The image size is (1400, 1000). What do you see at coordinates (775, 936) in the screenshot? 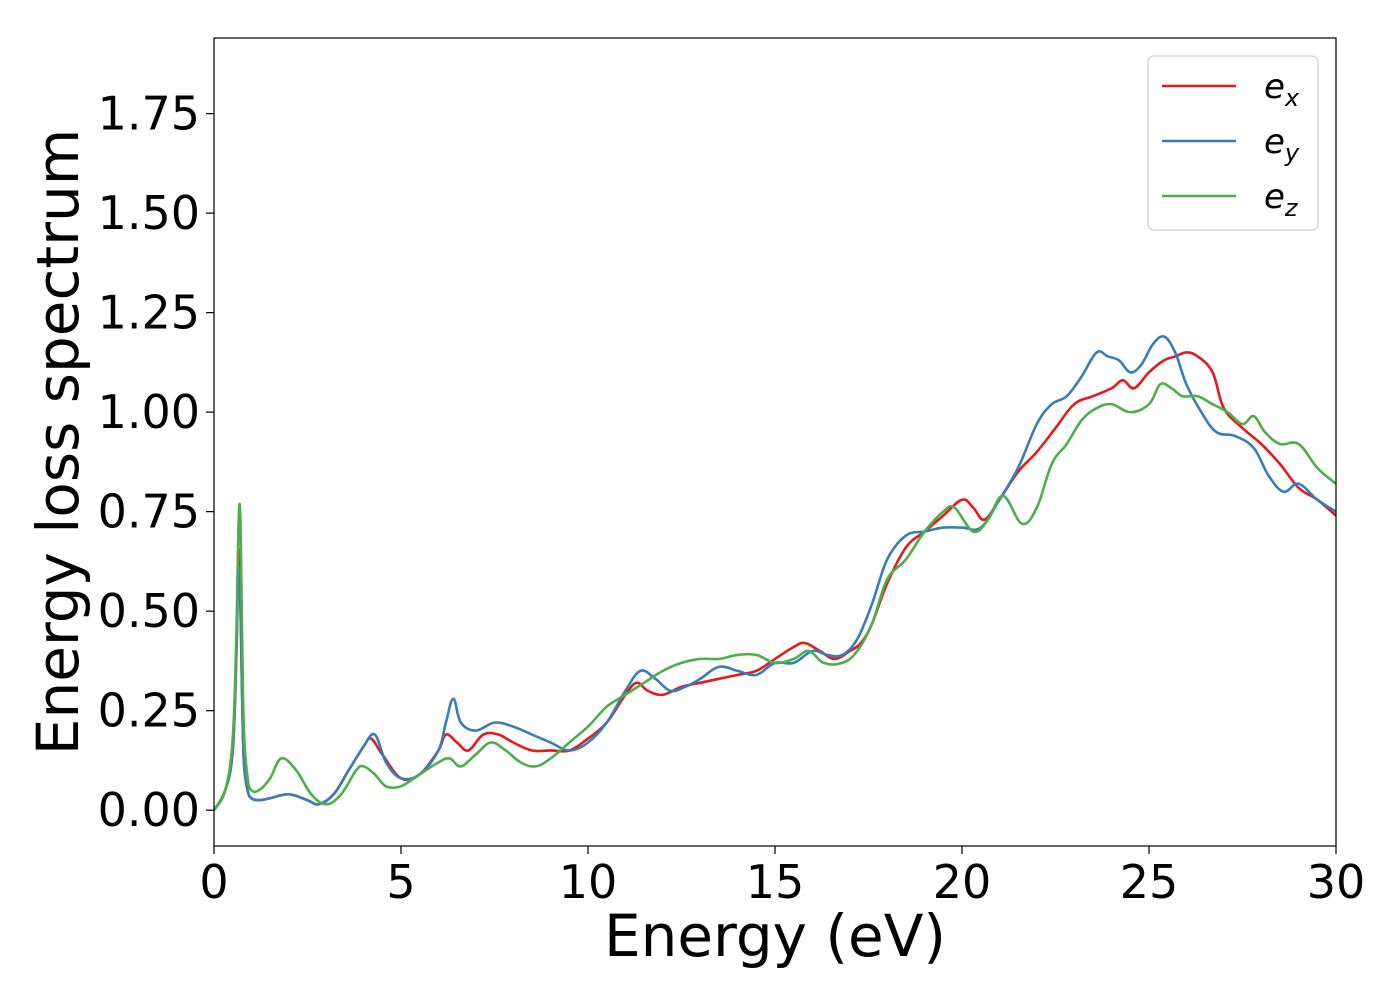
I see `x-axis-label: Energy (eV)` at bounding box center [775, 936].